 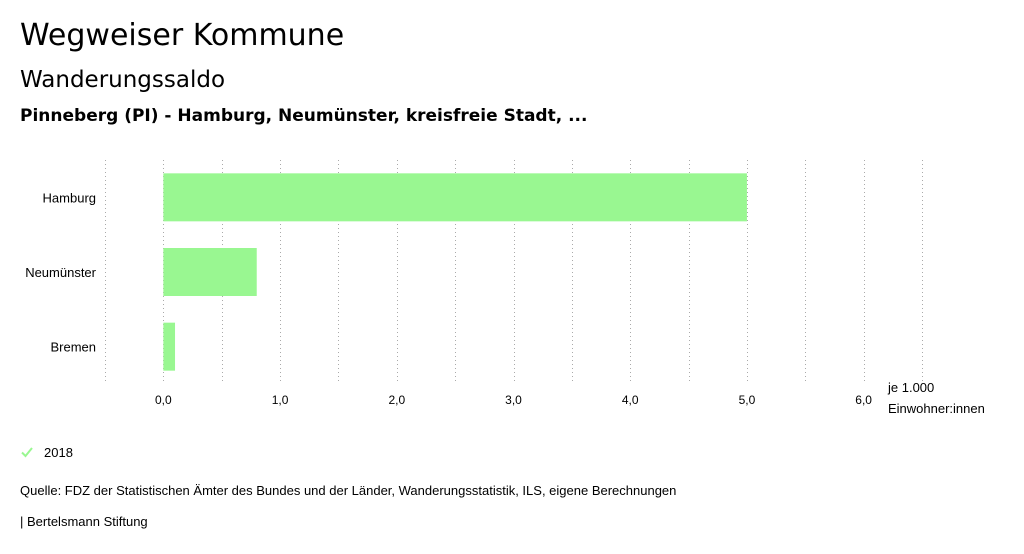 I want to click on chart-title: Wegweiser Kommune, so click(x=182, y=35).